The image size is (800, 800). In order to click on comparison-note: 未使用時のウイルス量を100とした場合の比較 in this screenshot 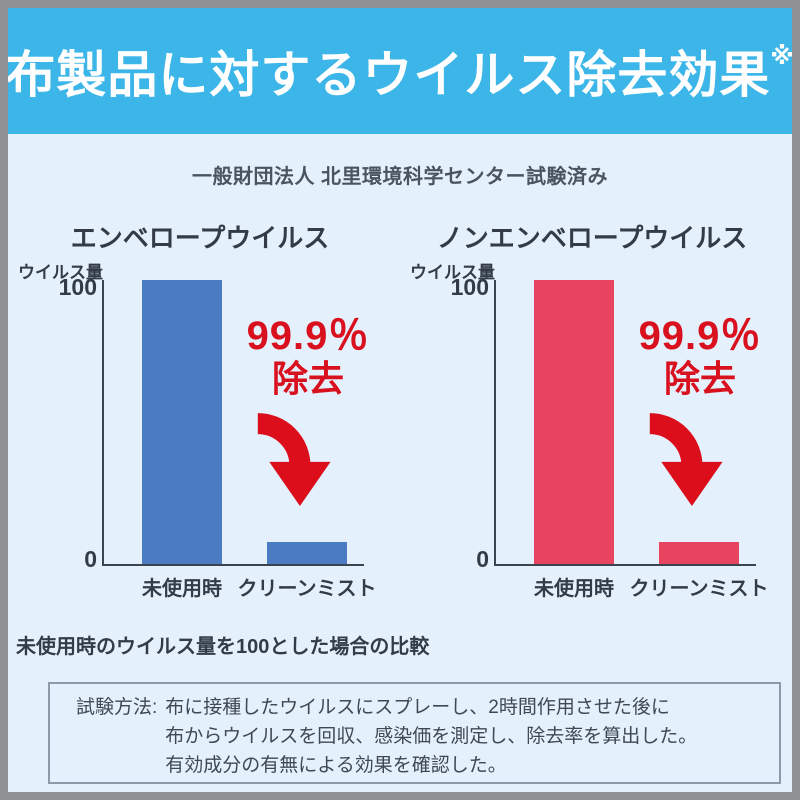, I will do `click(223, 647)`.